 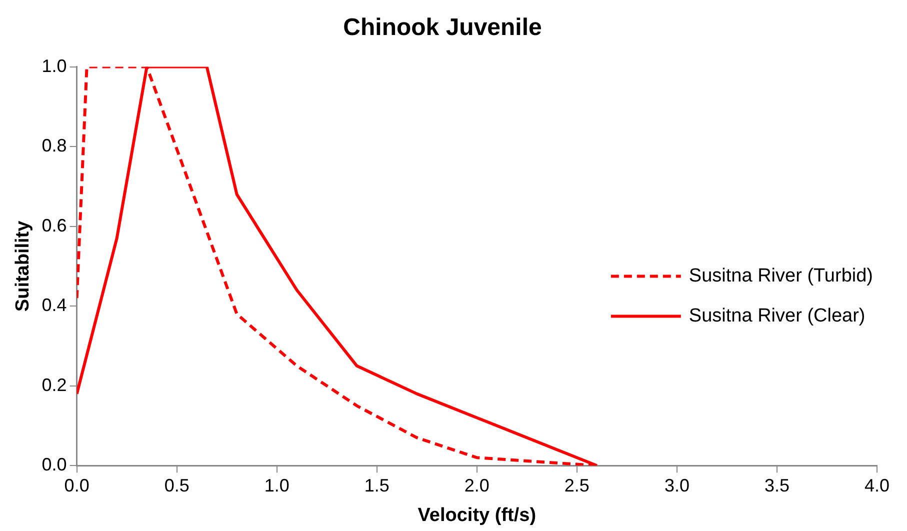 I want to click on chart-title: Chinook Juvenile, so click(x=442, y=28).